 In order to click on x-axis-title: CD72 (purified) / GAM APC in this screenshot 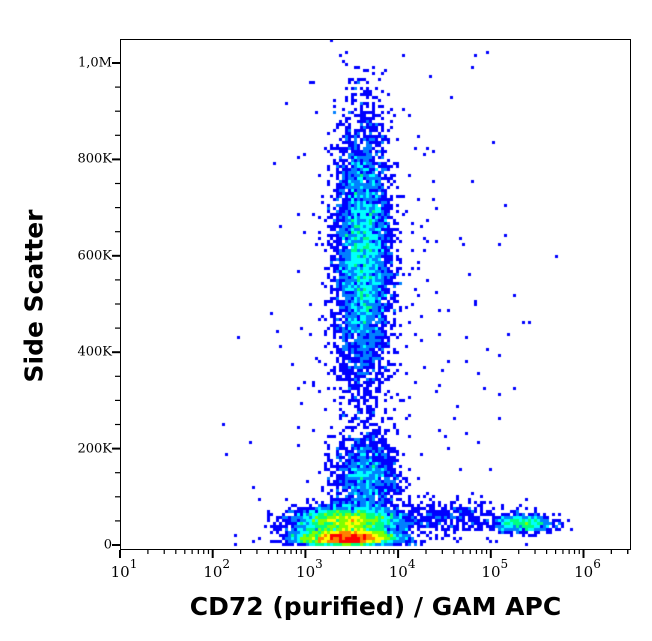, I will do `click(375, 606)`.